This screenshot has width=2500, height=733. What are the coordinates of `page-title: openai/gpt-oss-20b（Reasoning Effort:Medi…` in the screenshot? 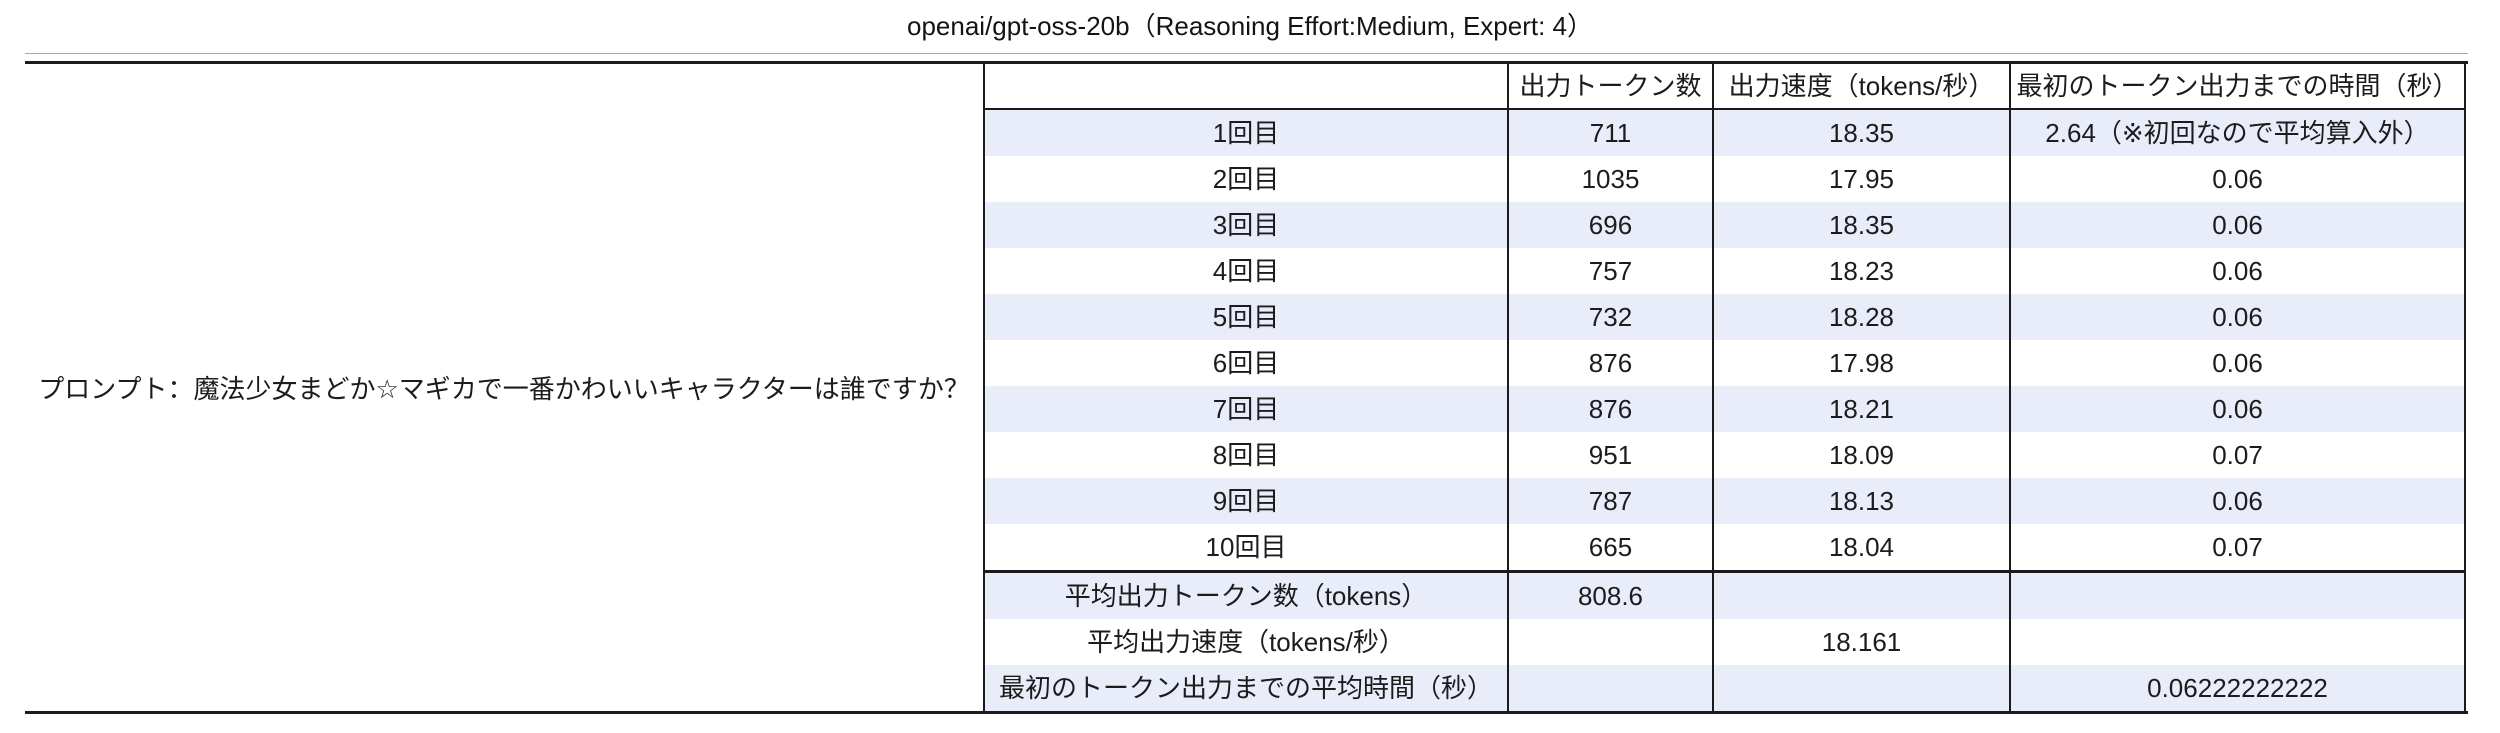 It's located at (1250, 26).